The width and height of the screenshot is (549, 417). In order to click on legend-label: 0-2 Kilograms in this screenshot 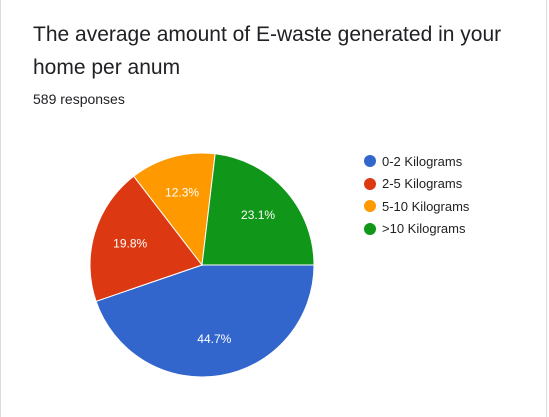, I will do `click(422, 161)`.